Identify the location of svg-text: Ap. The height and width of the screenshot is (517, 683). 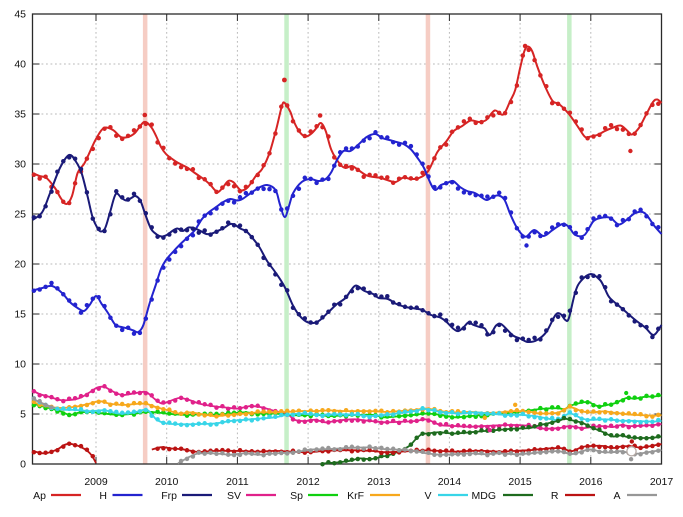
(39, 496).